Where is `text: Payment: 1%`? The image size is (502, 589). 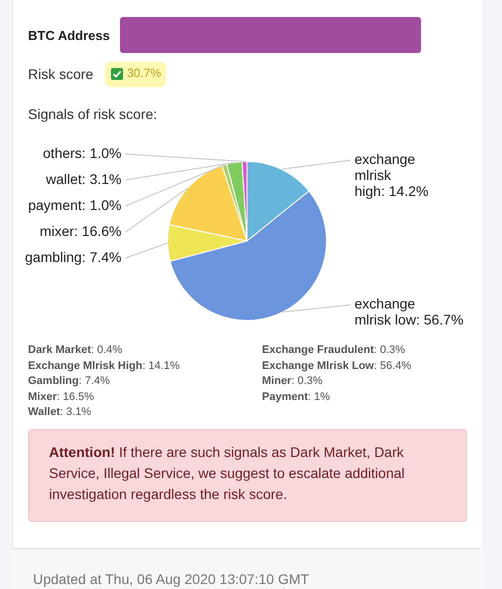
text: Payment: 1% is located at coordinates (296, 397).